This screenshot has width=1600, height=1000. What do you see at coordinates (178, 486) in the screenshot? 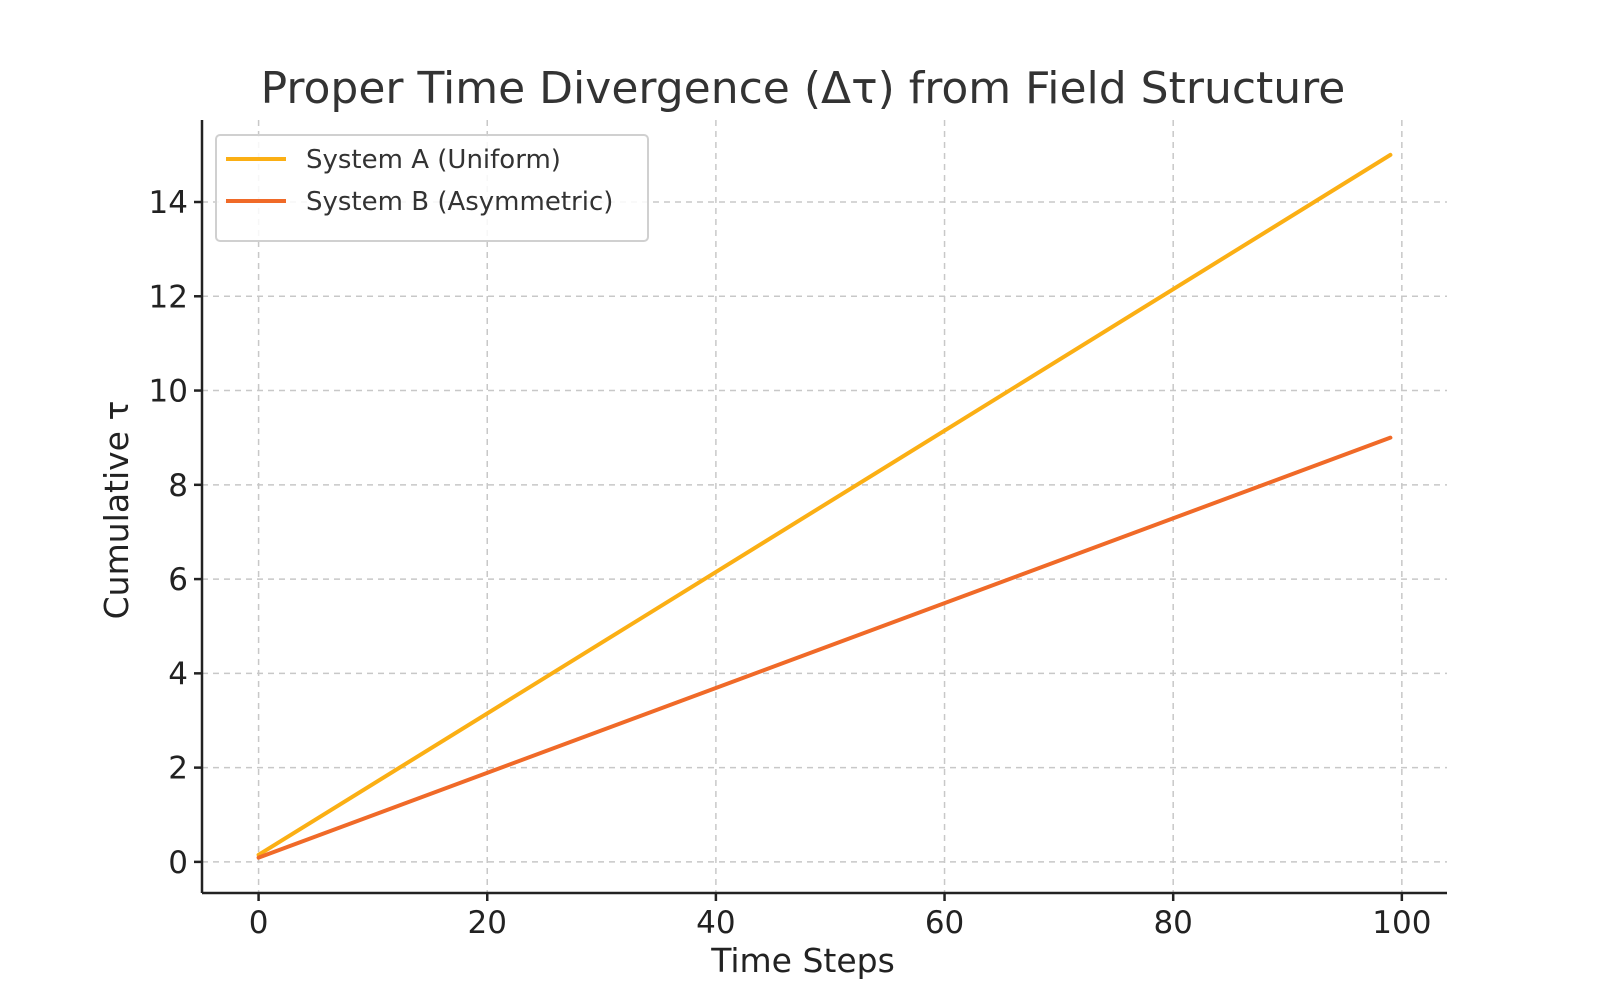
I see `y-tick-label: 8` at bounding box center [178, 486].